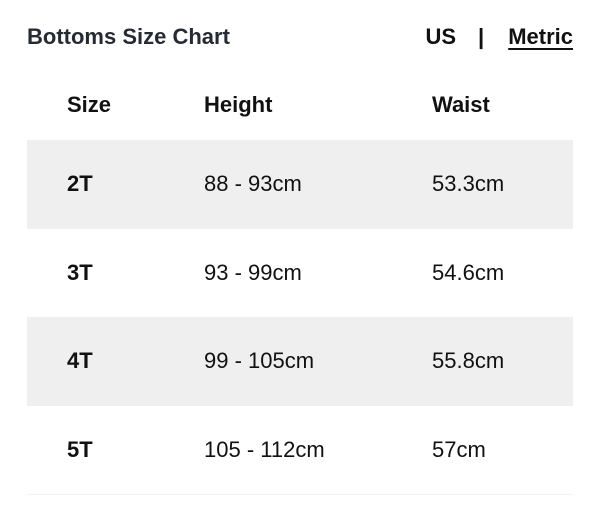 The height and width of the screenshot is (509, 600). What do you see at coordinates (80, 449) in the screenshot?
I see `cell-size: 5T` at bounding box center [80, 449].